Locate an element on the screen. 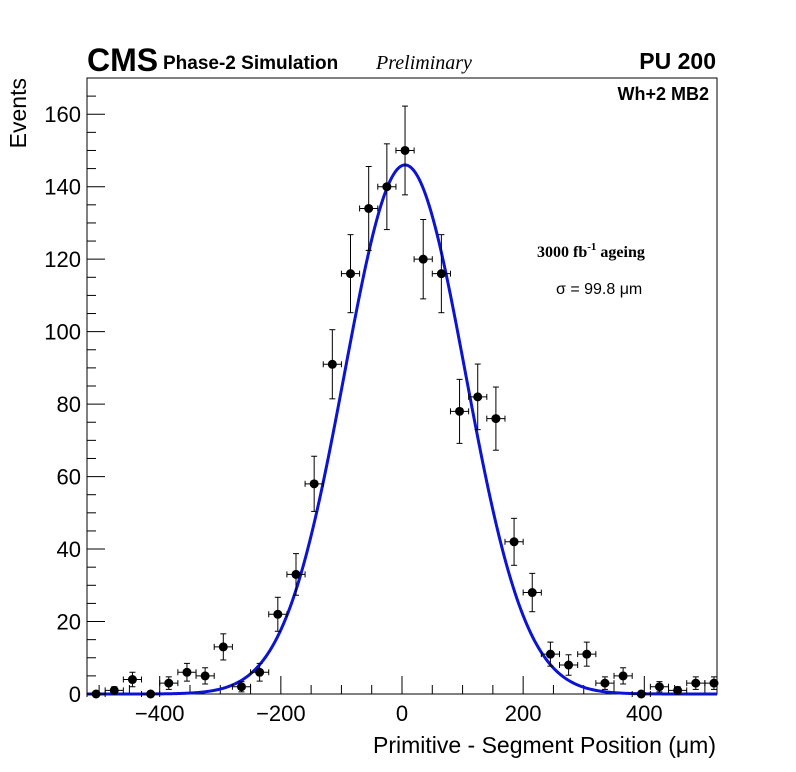 The width and height of the screenshot is (796, 772). station-label: Wh+2 MB2 is located at coordinates (663, 94).